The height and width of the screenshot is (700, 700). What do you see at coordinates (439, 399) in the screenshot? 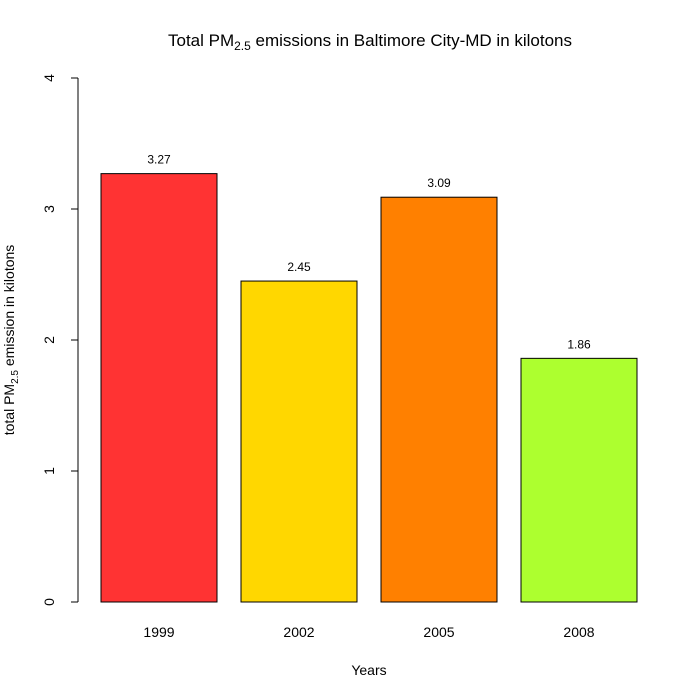
I see `bar-2005` at bounding box center [439, 399].